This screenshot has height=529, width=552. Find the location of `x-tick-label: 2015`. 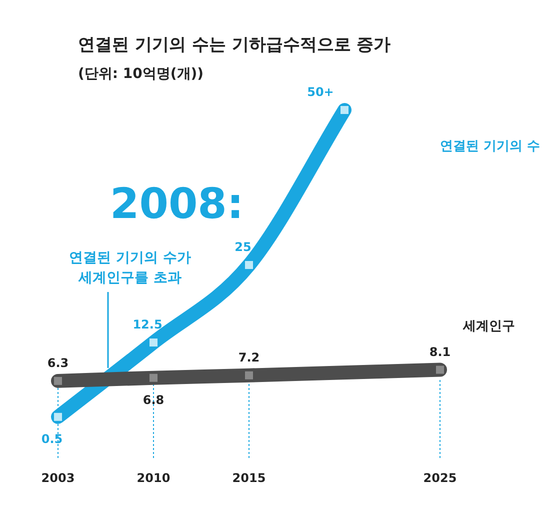

x-tick-label: 2015 is located at coordinates (249, 478).